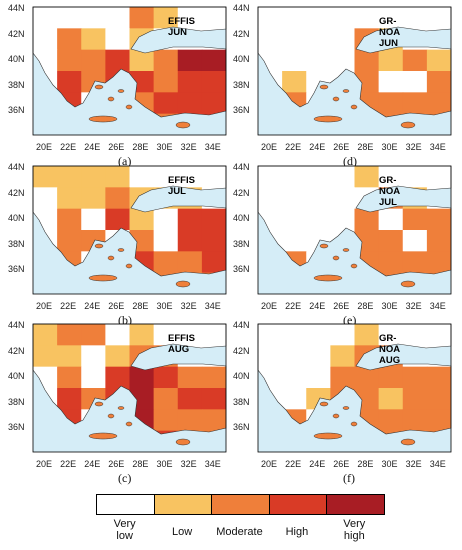 This screenshot has height=550, width=462. I want to click on panel-month: JUL, so click(388, 202).